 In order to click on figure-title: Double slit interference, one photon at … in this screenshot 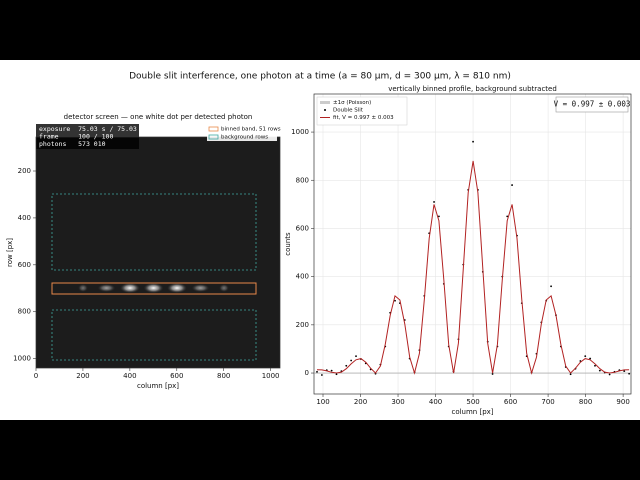, I will do `click(320, 77)`.